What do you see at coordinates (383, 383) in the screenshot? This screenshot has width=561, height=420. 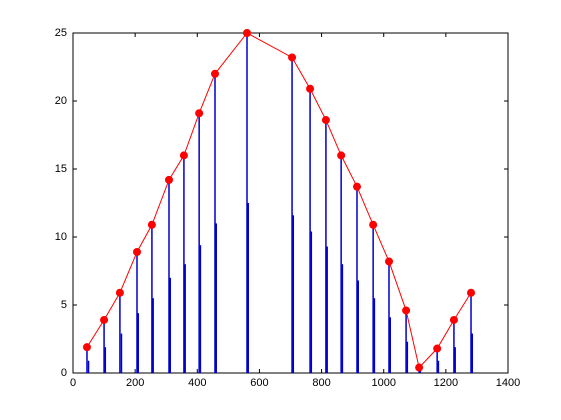 I see `x-tick-label: 1000` at bounding box center [383, 383].